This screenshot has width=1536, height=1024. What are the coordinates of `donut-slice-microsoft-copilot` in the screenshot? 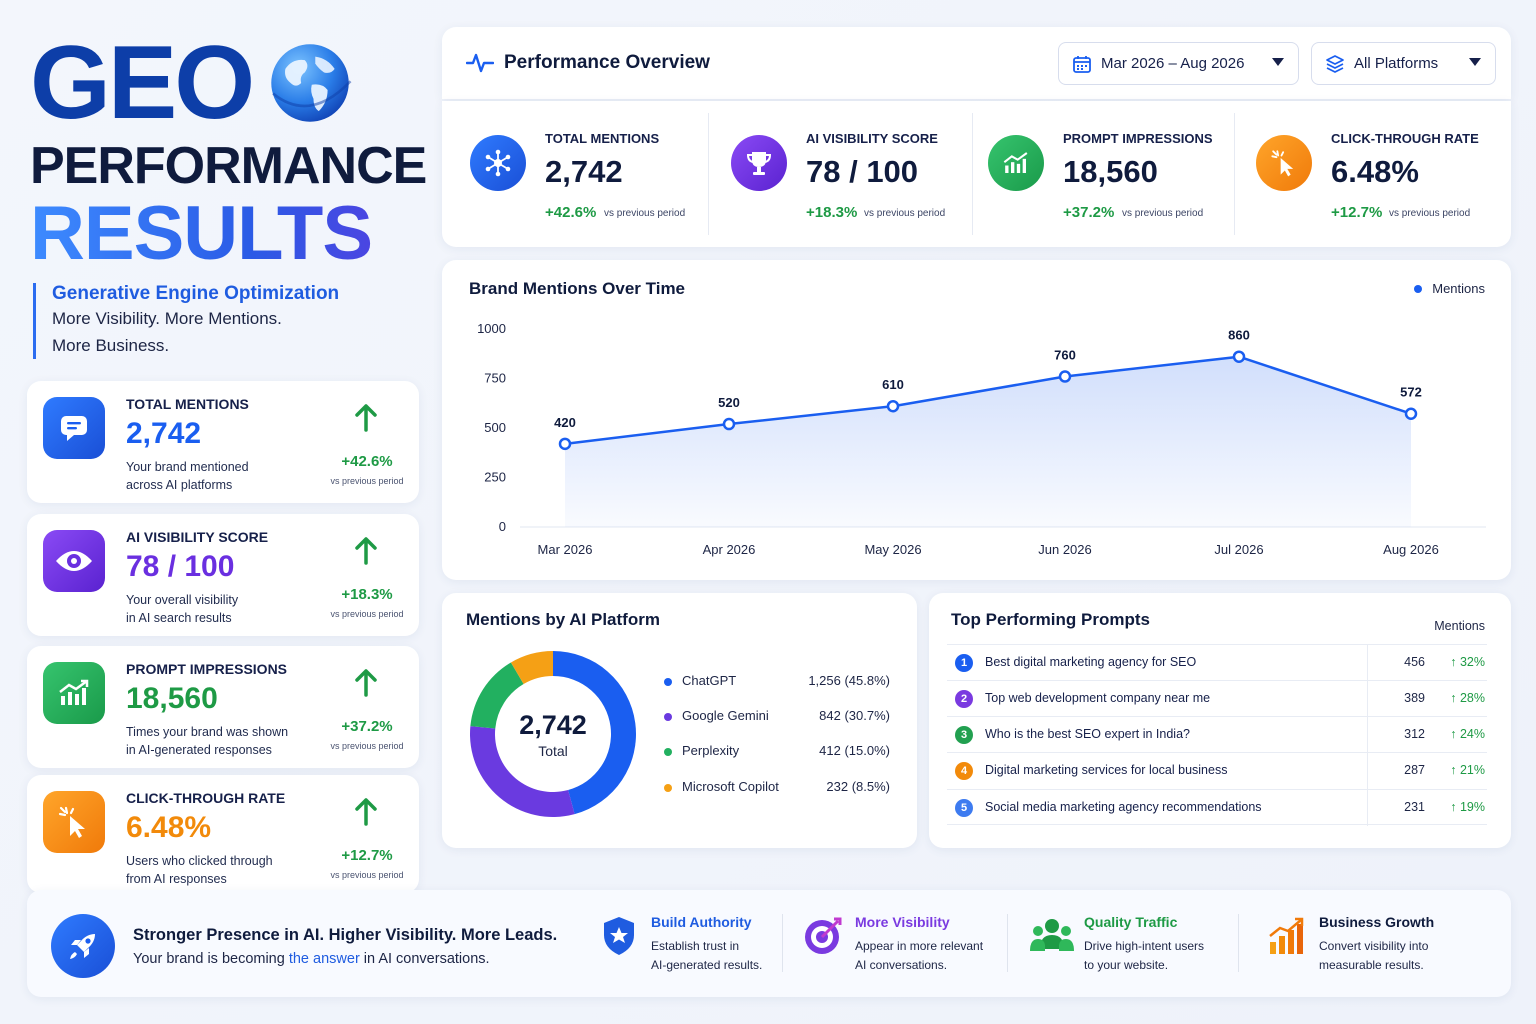 It's located at (531, 668).